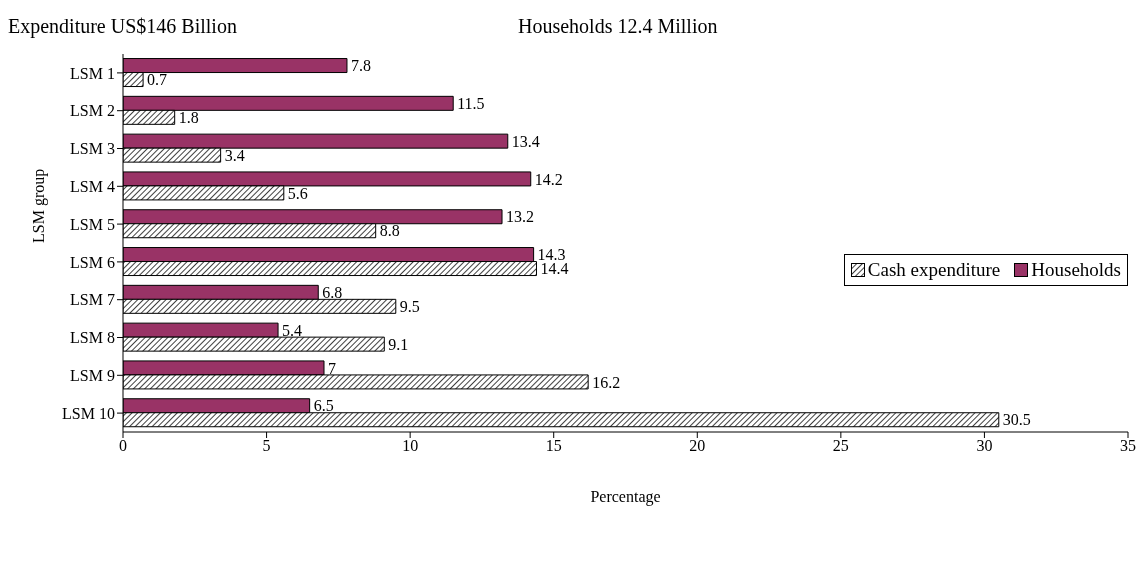 The width and height of the screenshot is (1146, 573). Describe the element at coordinates (389, 231) in the screenshot. I see `data-label: 8.8` at that location.